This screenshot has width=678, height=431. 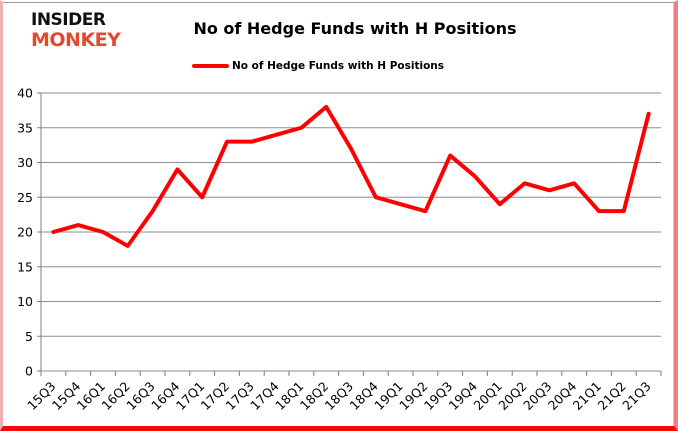 I want to click on y-tick-label: 15, so click(x=25, y=266).